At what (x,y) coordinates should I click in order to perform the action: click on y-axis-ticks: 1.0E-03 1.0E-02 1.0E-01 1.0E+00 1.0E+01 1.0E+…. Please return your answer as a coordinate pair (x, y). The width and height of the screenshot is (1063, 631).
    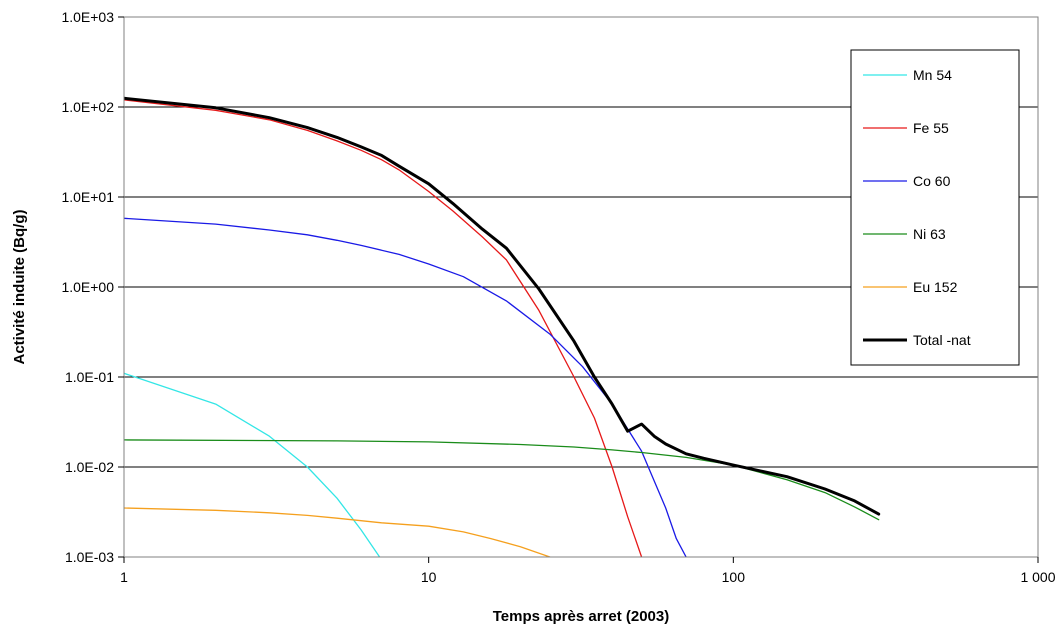
    Looking at the image, I should click on (92, 287).